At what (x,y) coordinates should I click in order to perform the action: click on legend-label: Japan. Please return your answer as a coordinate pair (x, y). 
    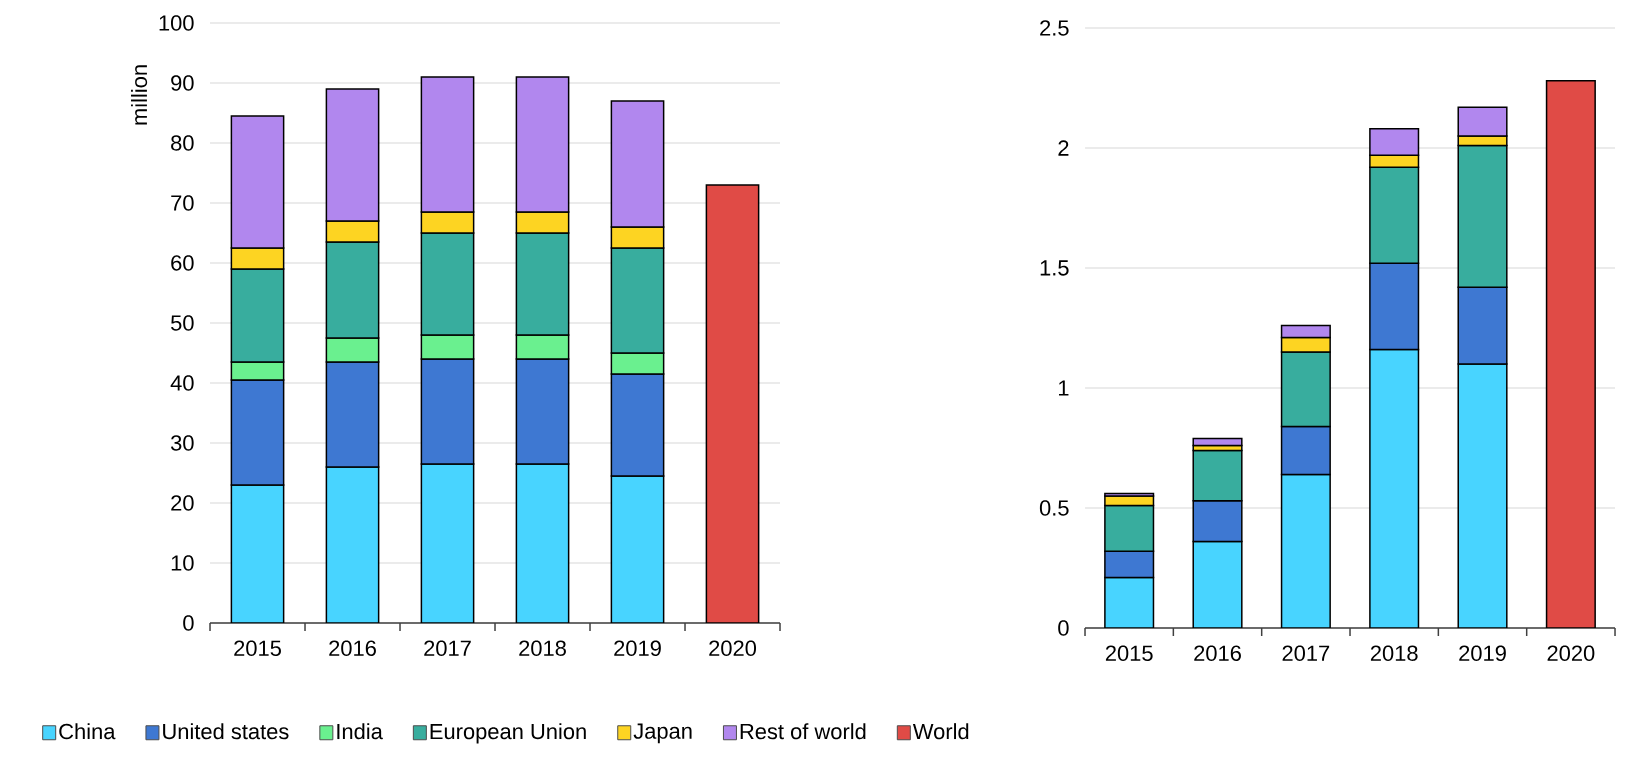
    Looking at the image, I should click on (662, 733).